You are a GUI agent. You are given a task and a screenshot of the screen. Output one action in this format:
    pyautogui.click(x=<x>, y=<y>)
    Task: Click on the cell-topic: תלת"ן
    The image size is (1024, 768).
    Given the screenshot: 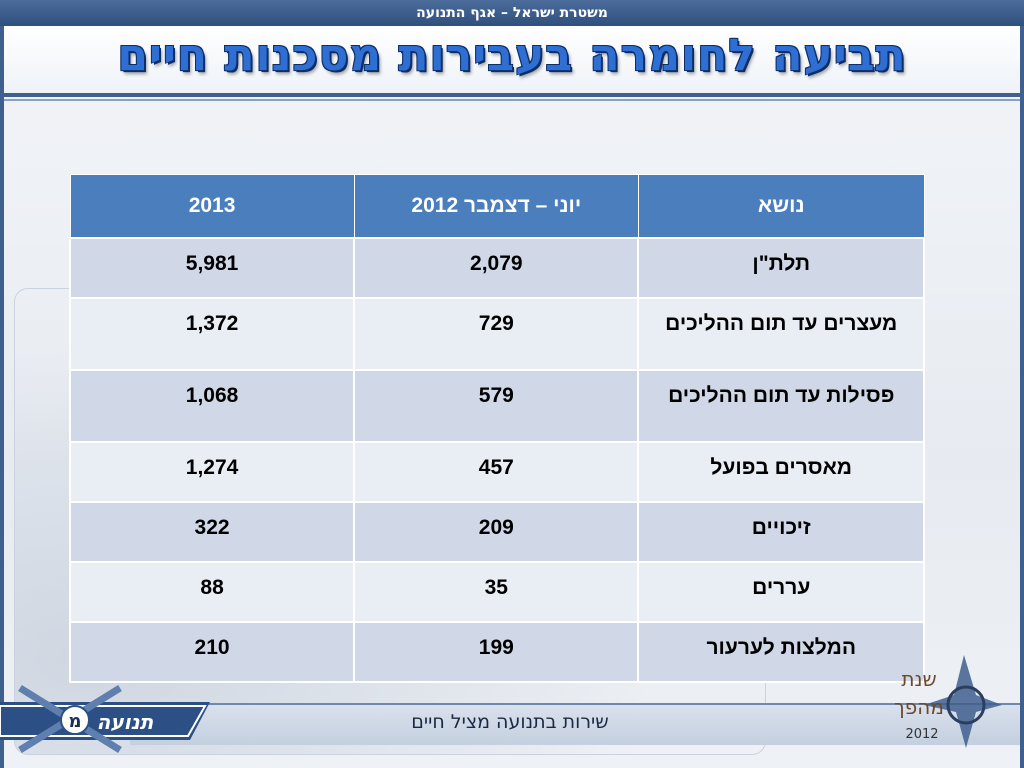 What is the action you would take?
    pyautogui.click(x=781, y=268)
    